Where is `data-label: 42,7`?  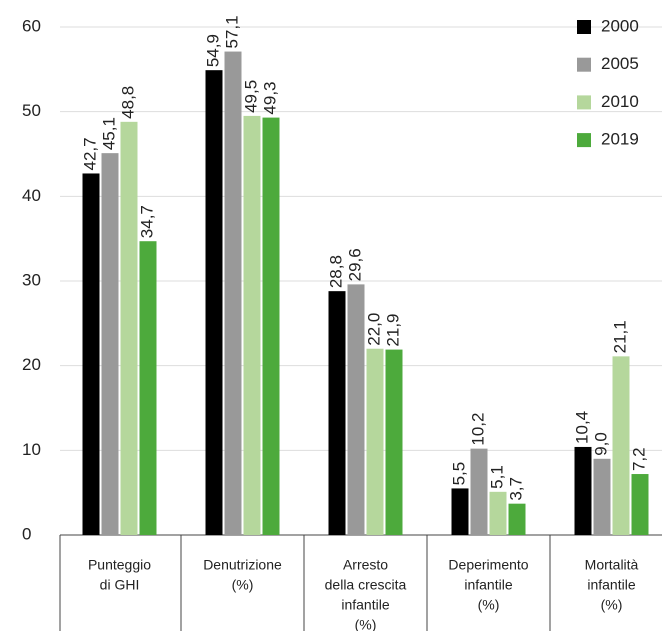 data-label: 42,7 is located at coordinates (89, 153).